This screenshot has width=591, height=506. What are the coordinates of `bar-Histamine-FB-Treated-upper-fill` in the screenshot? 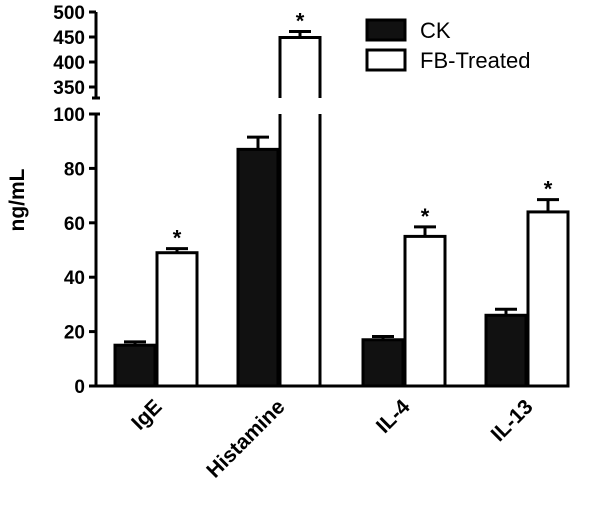 It's located at (300, 67).